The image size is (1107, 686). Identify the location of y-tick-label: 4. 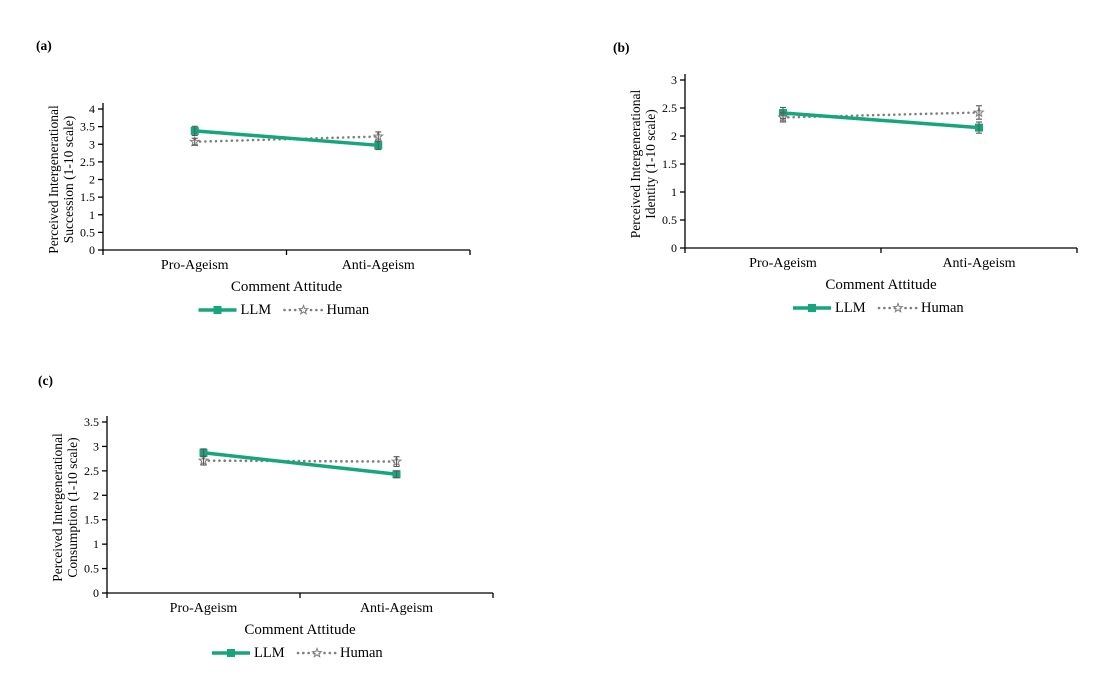
(92, 109).